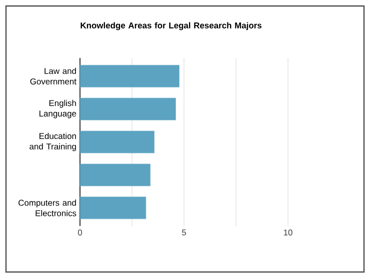  What do you see at coordinates (47, 208) in the screenshot?
I see `y-tick-label: Computers and Electronics` at bounding box center [47, 208].